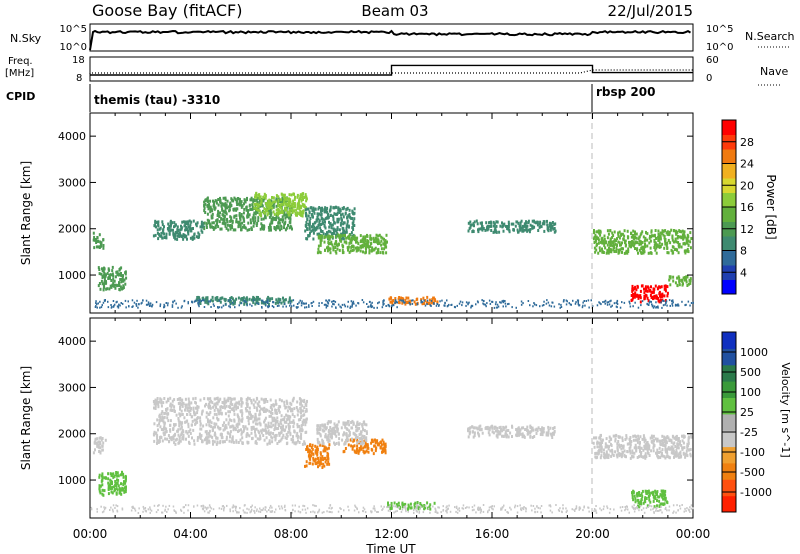 This screenshot has width=800, height=554. What do you see at coordinates (73, 47) in the screenshot?
I see `nsky-tick-bottom: 10^0` at bounding box center [73, 47].